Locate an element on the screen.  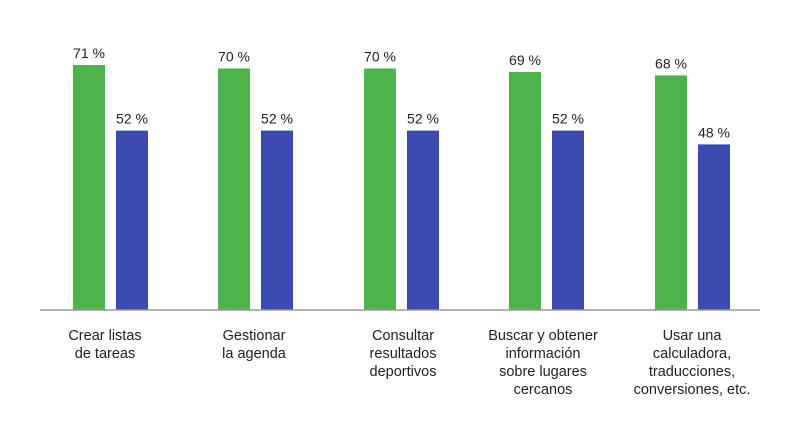
category-label-line: calculadora, is located at coordinates (692, 354).